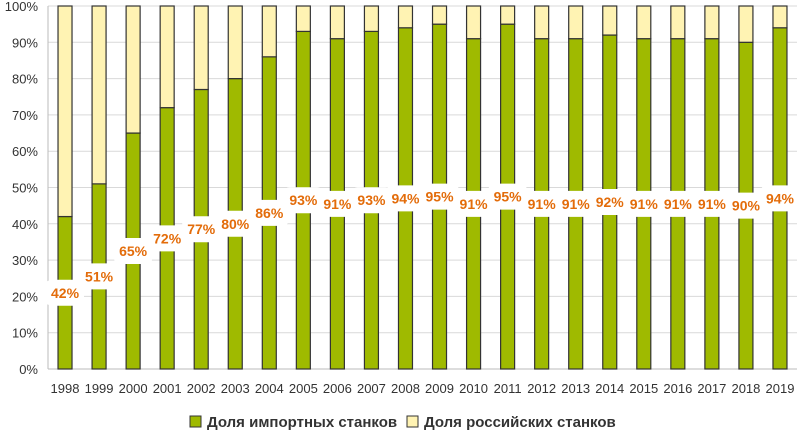 Image resolution: width=800 pixels, height=439 pixels. Describe the element at coordinates (25, 296) in the screenshot. I see `y-tick-label: 20%` at that location.